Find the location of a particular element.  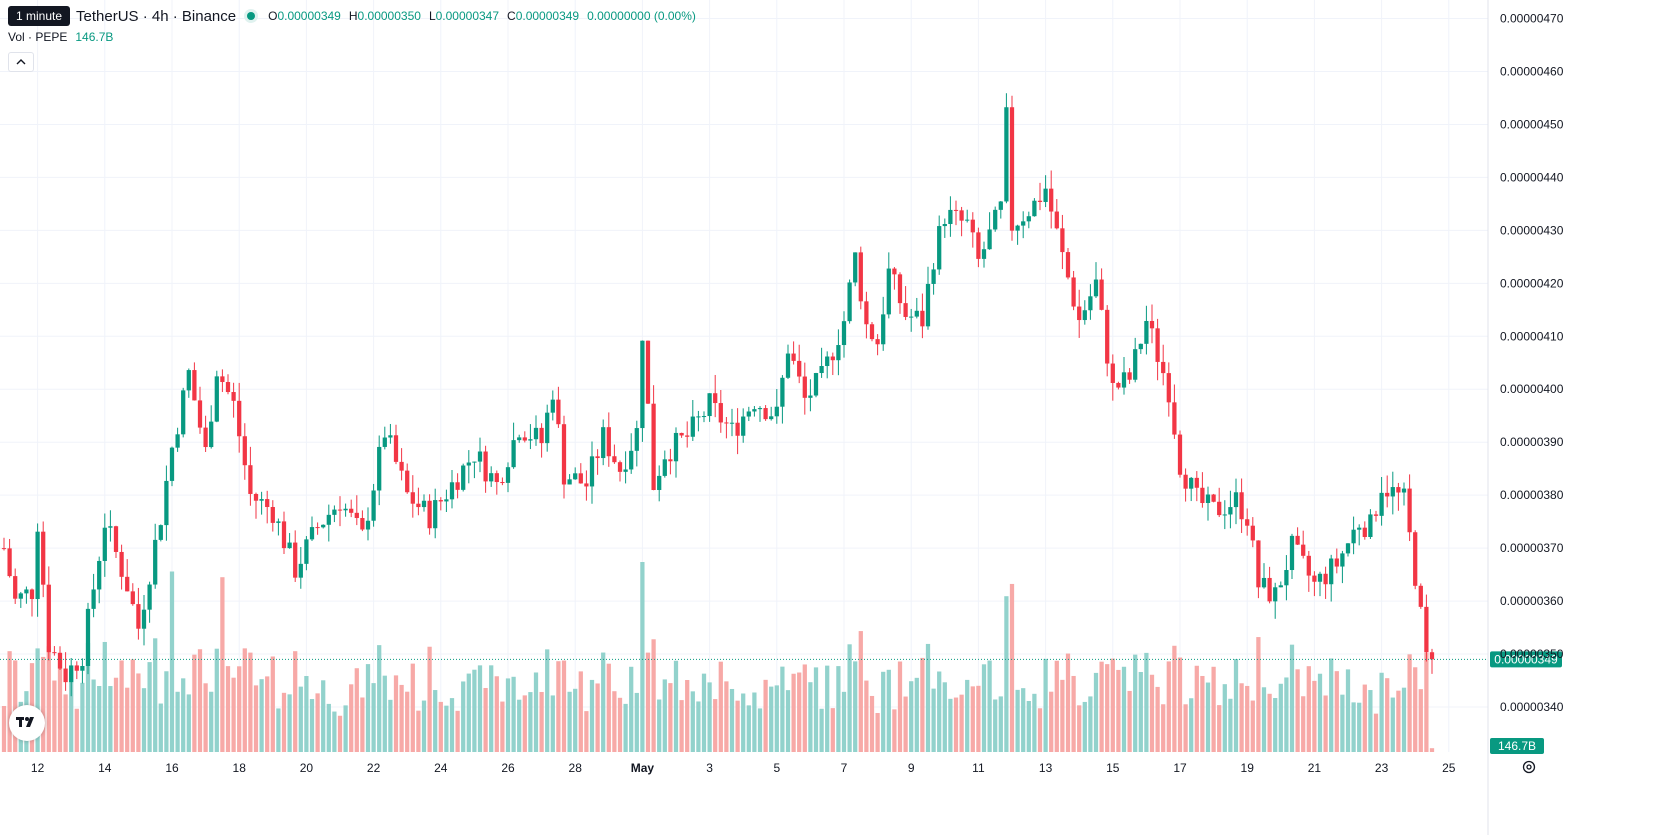

time-tick-label: 25 is located at coordinates (1449, 768).